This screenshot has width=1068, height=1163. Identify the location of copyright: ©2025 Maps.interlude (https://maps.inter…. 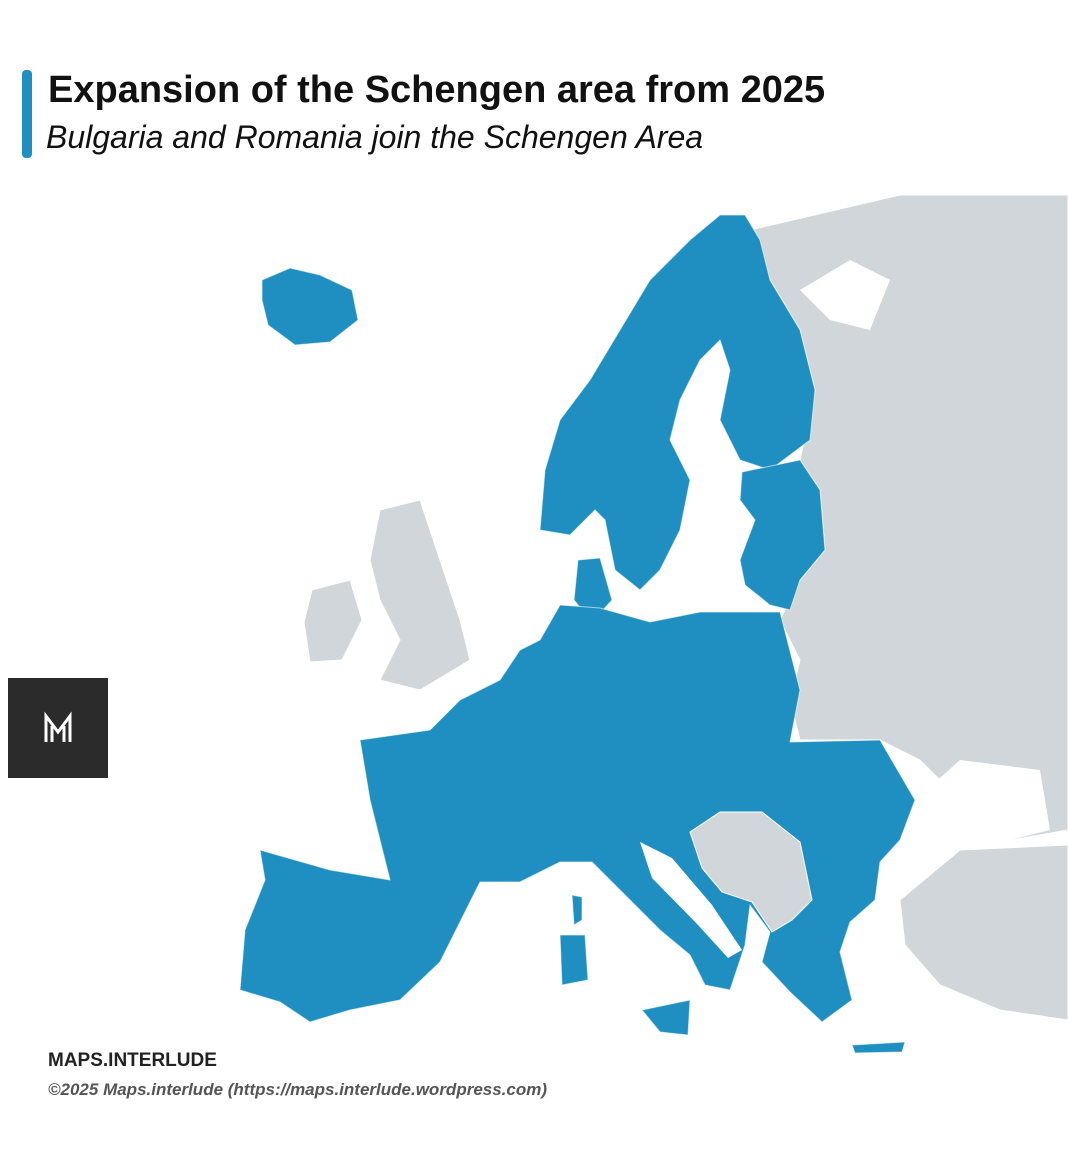
(297, 1089).